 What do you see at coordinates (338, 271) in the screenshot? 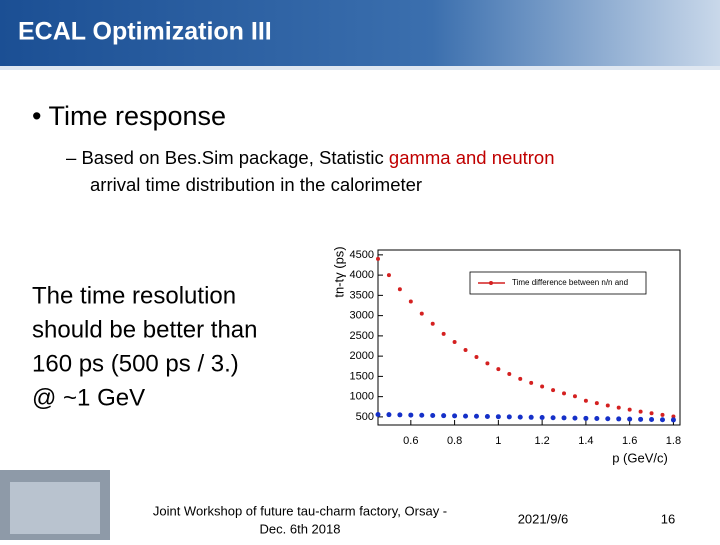
I see `y-axis-label: tn-tγ (ps)` at bounding box center [338, 271].